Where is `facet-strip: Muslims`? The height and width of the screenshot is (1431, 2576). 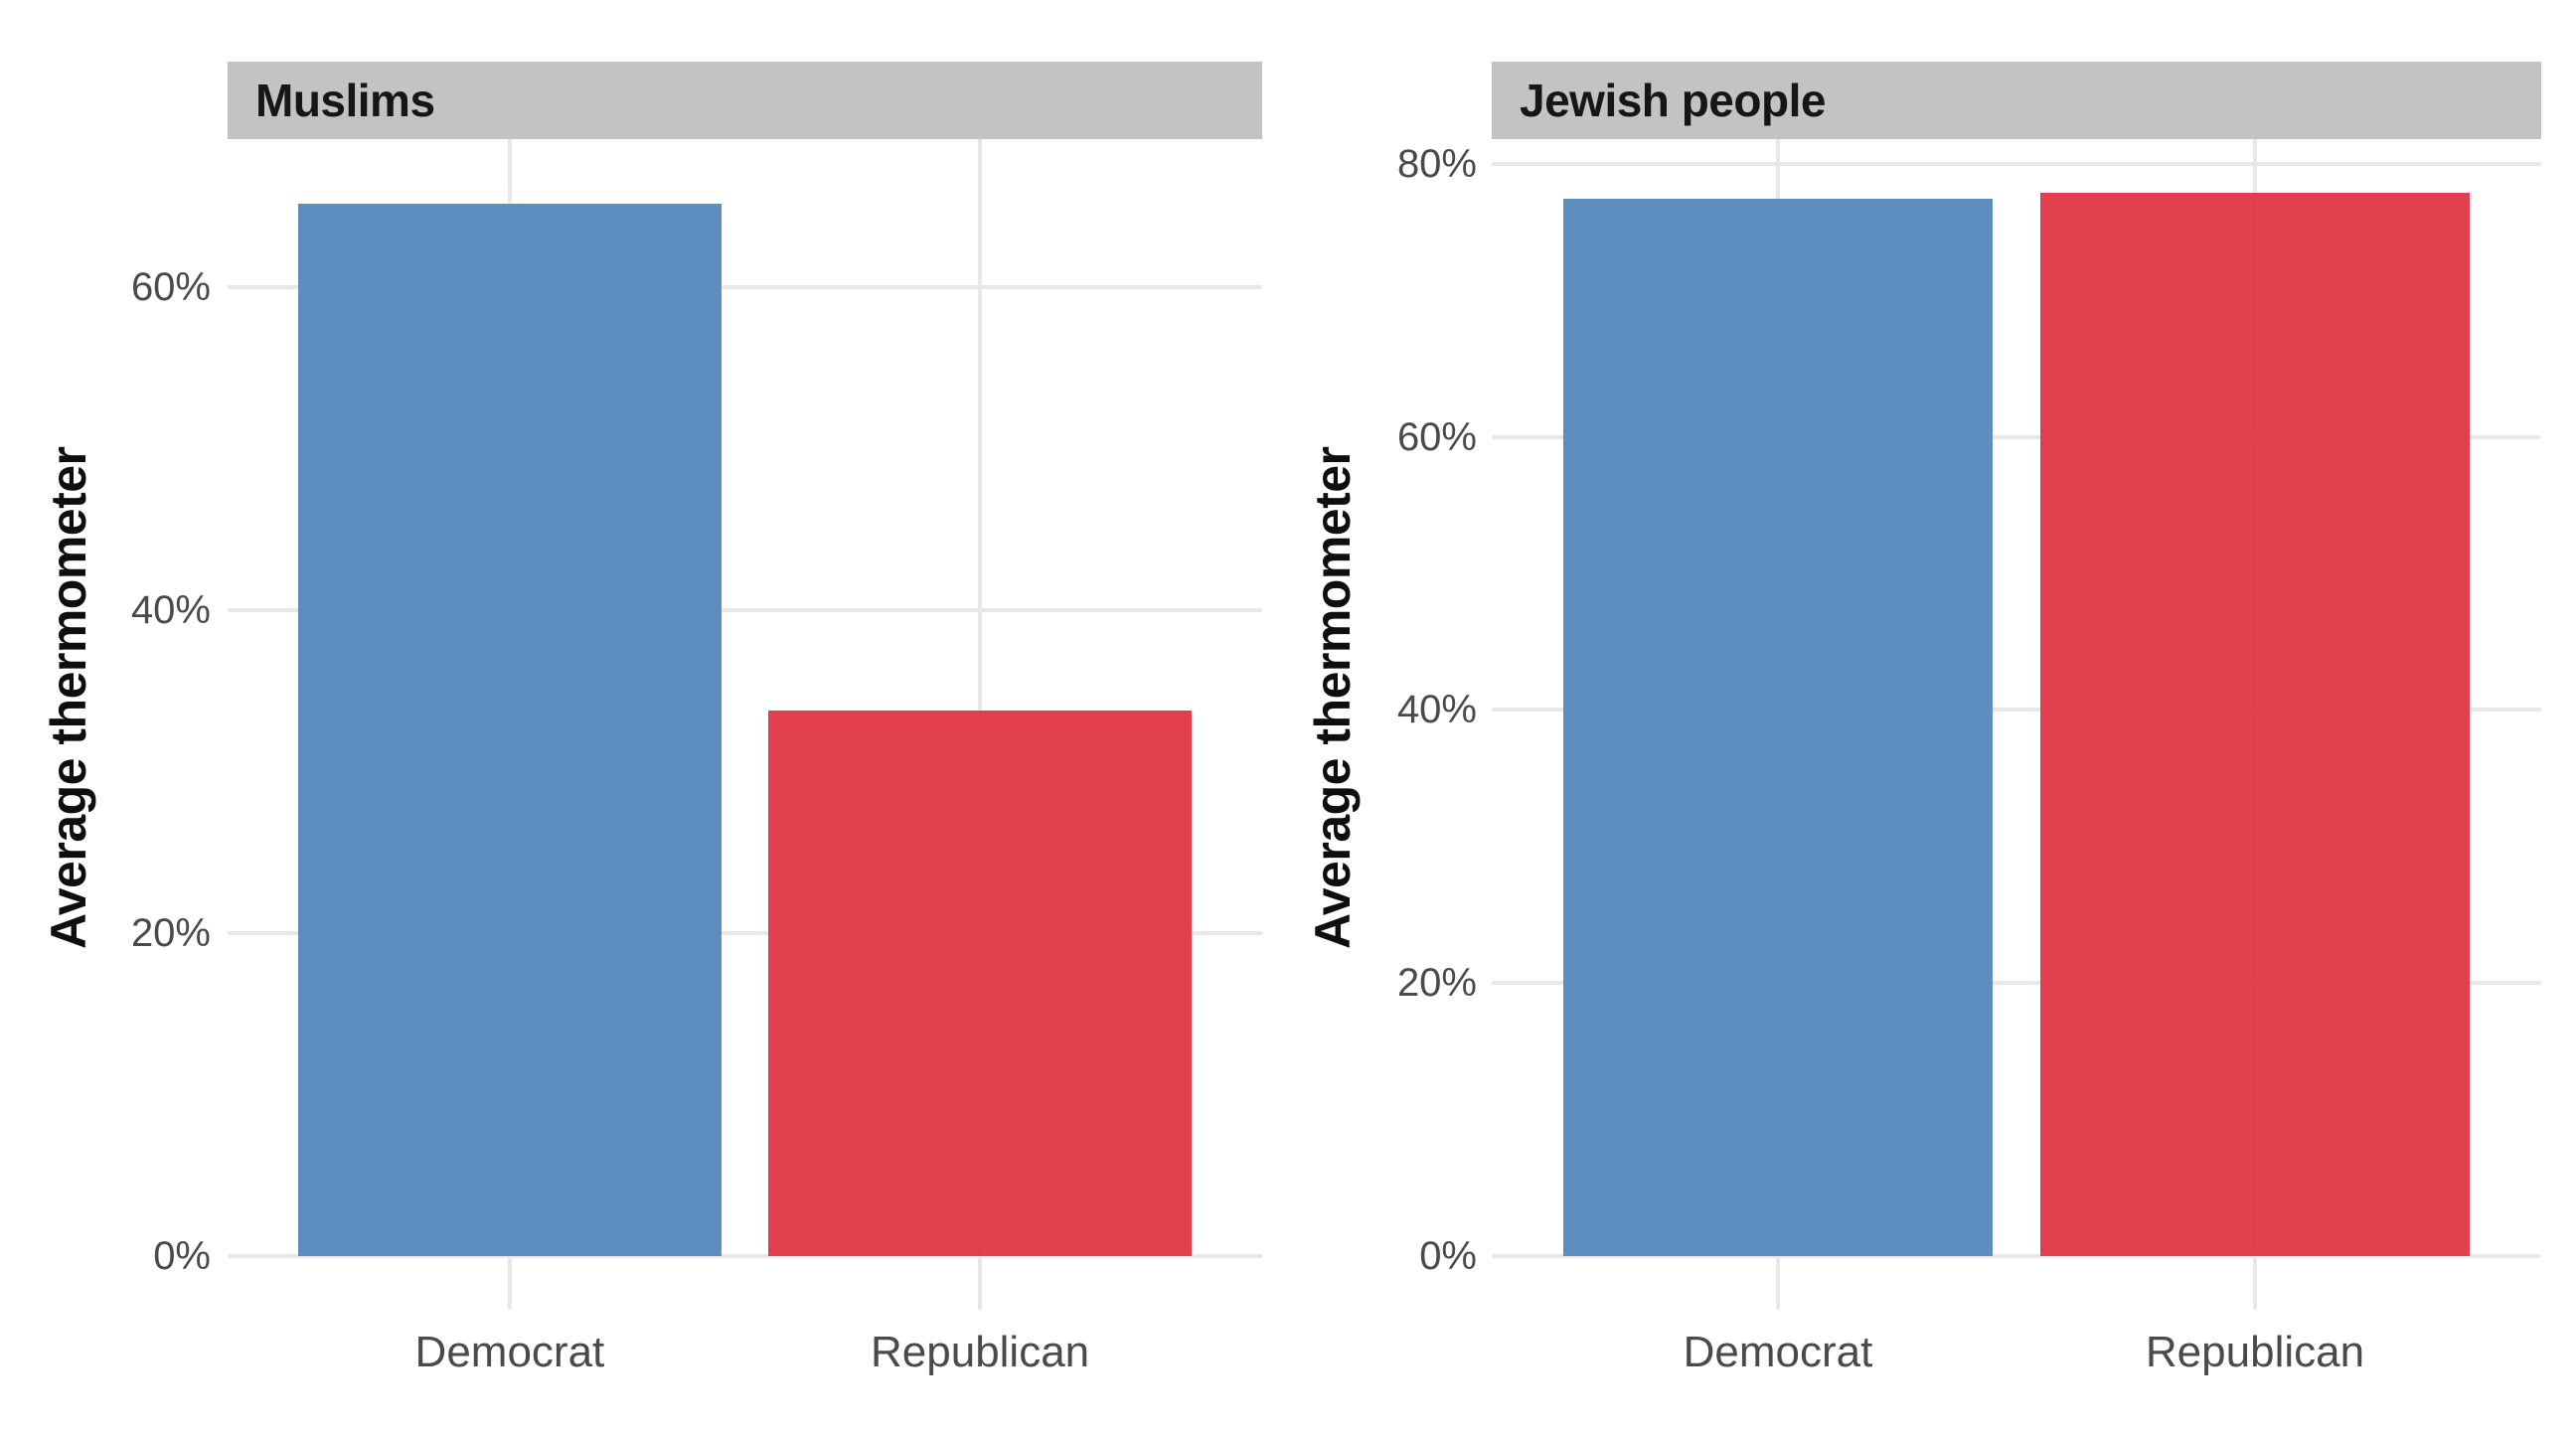
facet-strip: Muslims is located at coordinates (745, 100).